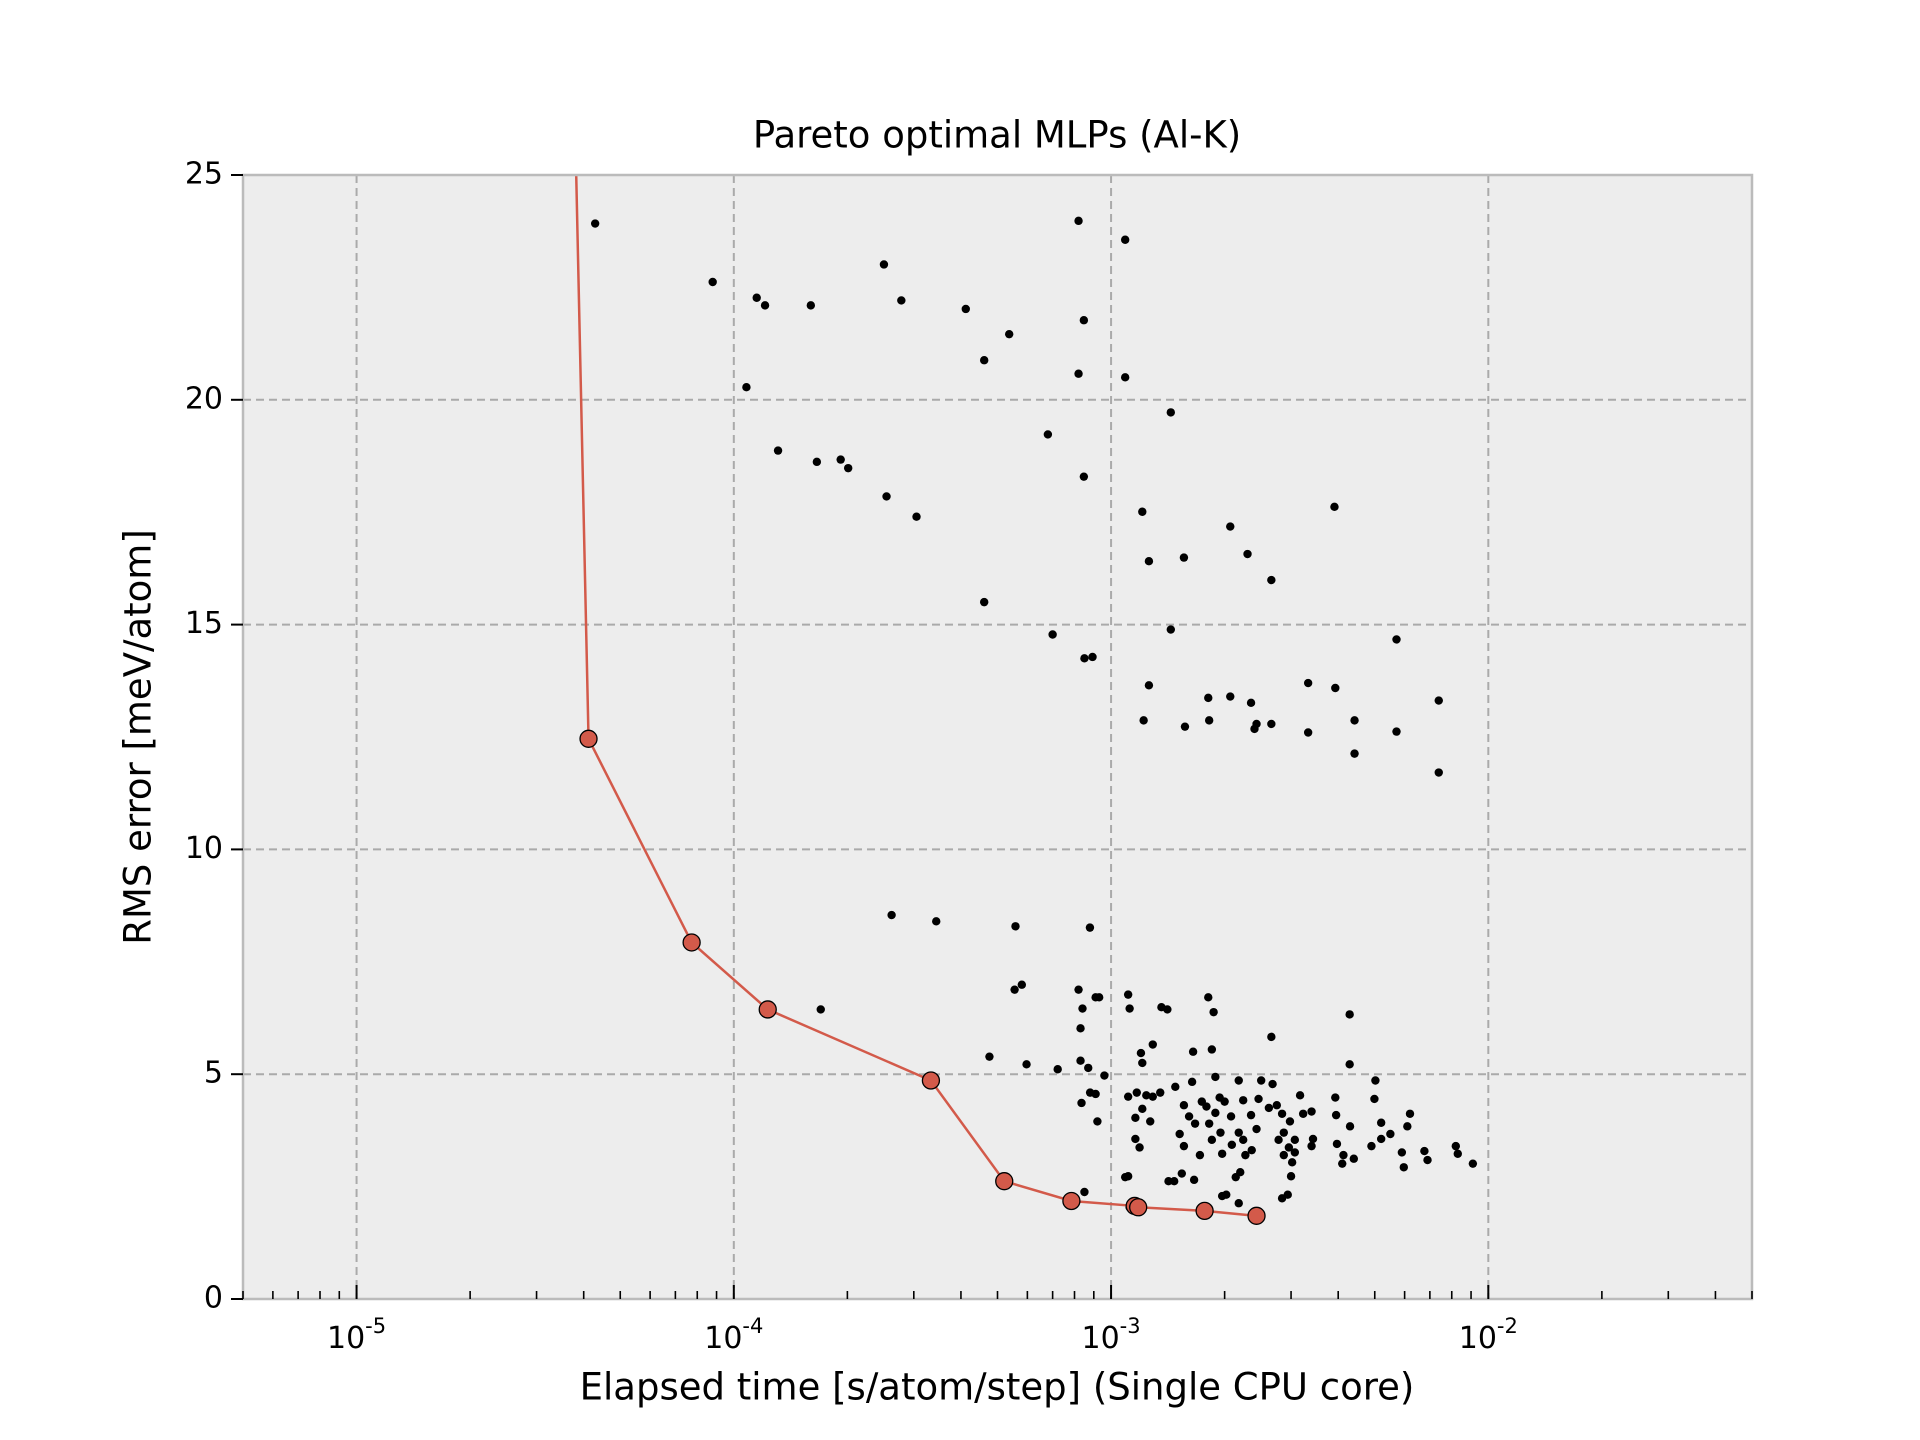  What do you see at coordinates (138, 737) in the screenshot?
I see `y-axis-label: RMS error [meV/atom]` at bounding box center [138, 737].